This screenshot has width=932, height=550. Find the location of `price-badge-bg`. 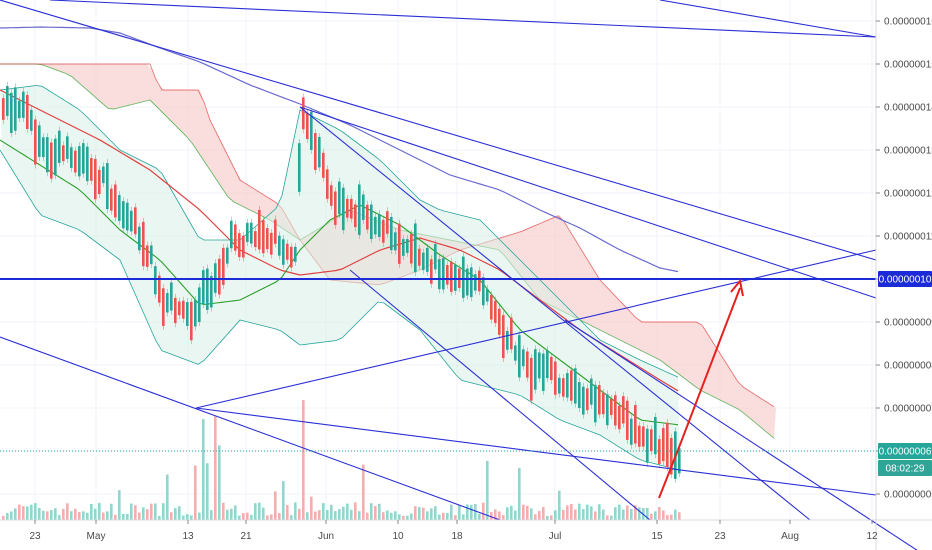

price-badge-bg is located at coordinates (905, 451).